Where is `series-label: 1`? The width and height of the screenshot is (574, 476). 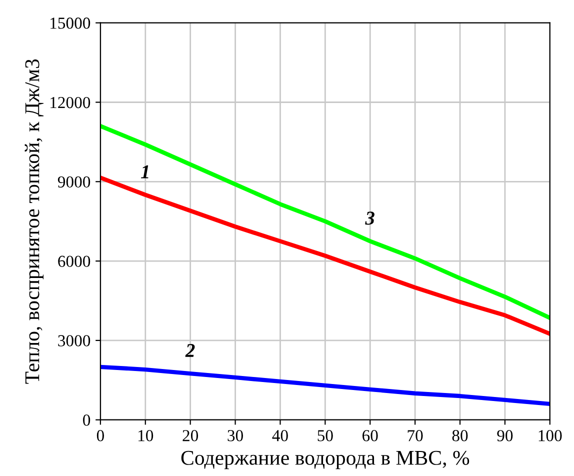 series-label: 1 is located at coordinates (144, 171).